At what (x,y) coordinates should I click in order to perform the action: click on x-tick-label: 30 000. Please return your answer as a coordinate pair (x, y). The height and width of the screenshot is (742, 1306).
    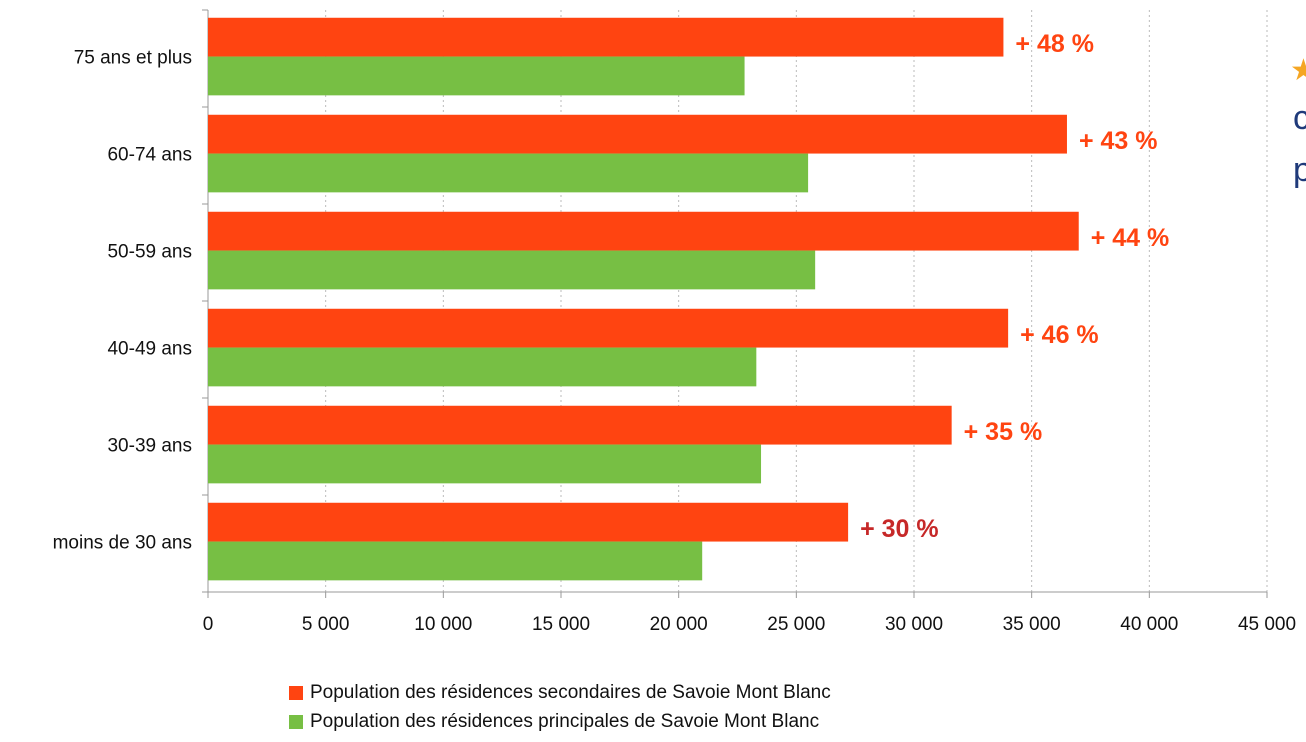
    Looking at the image, I should click on (914, 624).